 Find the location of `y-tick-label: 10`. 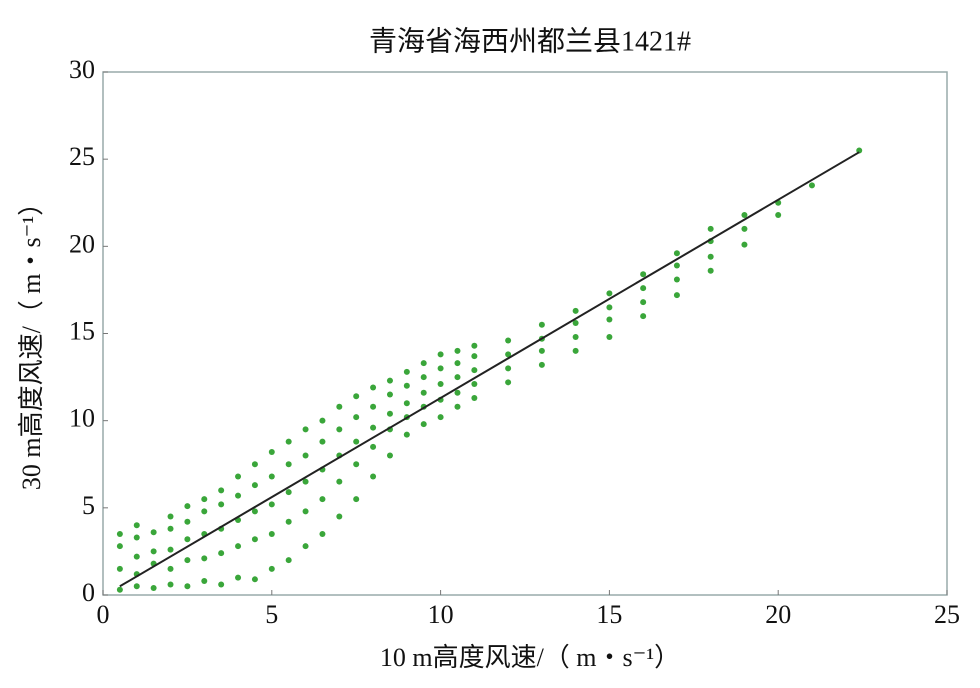

y-tick-label: 10 is located at coordinates (82, 418).